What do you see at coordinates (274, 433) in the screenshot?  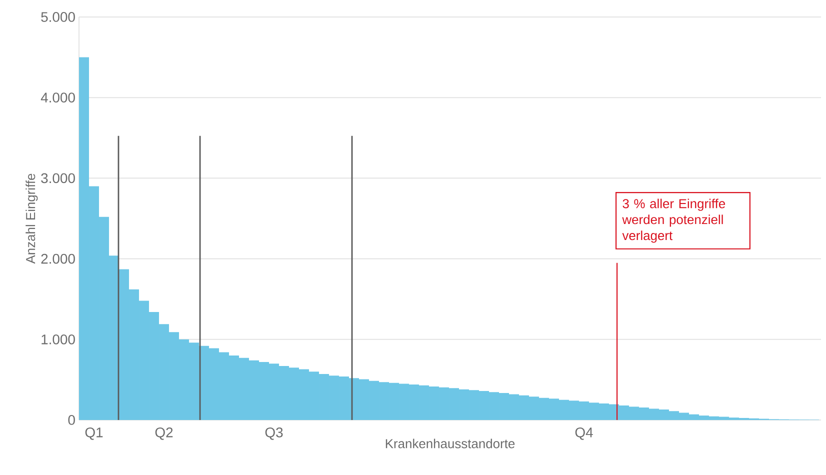 I see `x-tick-label: Q3` at bounding box center [274, 433].